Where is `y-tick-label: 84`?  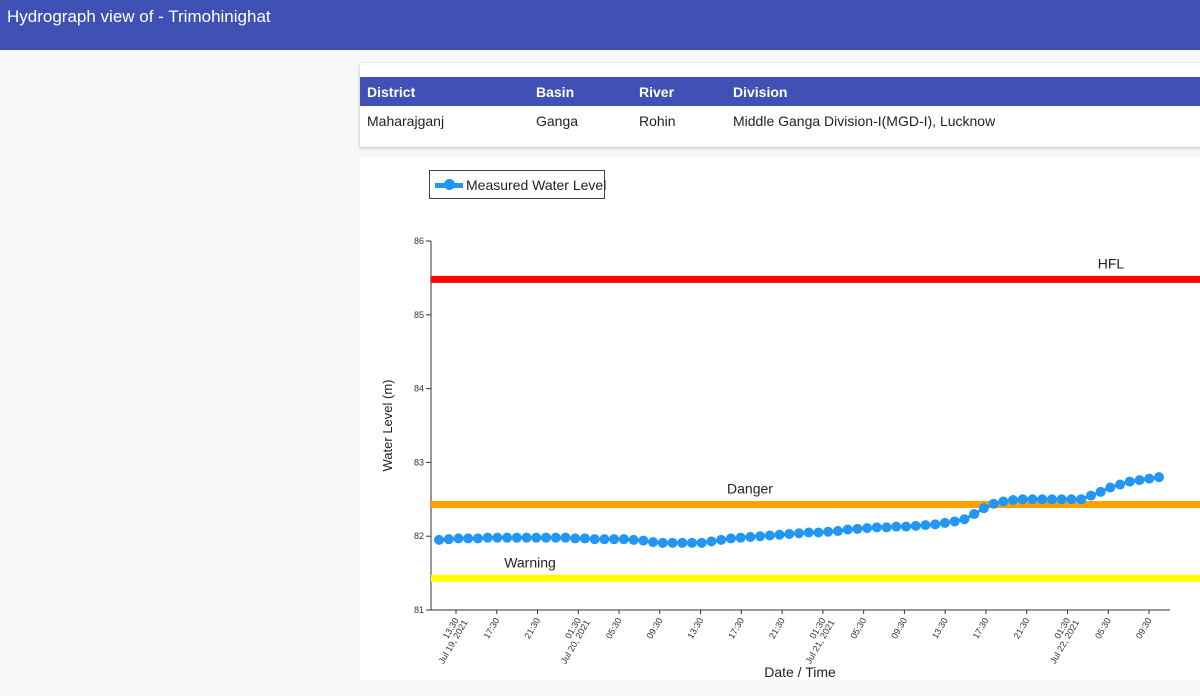
y-tick-label: 84 is located at coordinates (419, 389).